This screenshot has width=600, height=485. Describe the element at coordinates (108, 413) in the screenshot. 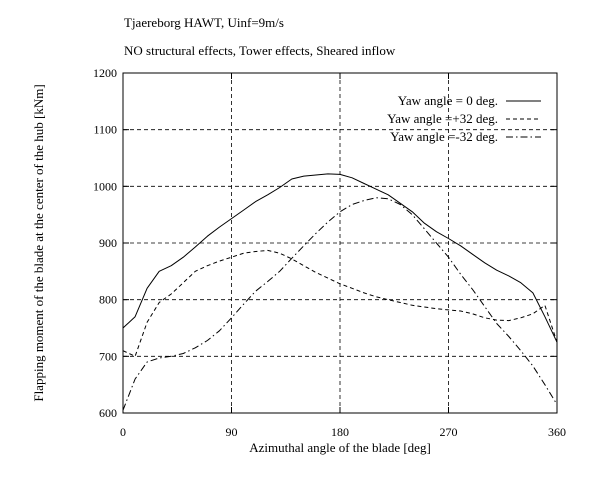

I see `y-tick-label: 600` at that location.